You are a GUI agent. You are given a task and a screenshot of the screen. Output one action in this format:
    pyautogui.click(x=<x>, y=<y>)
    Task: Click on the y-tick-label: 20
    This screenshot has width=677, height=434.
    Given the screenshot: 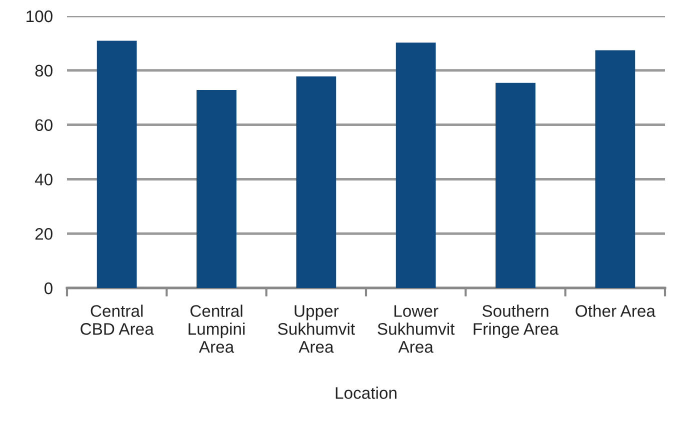 What is the action you would take?
    pyautogui.click(x=43, y=234)
    